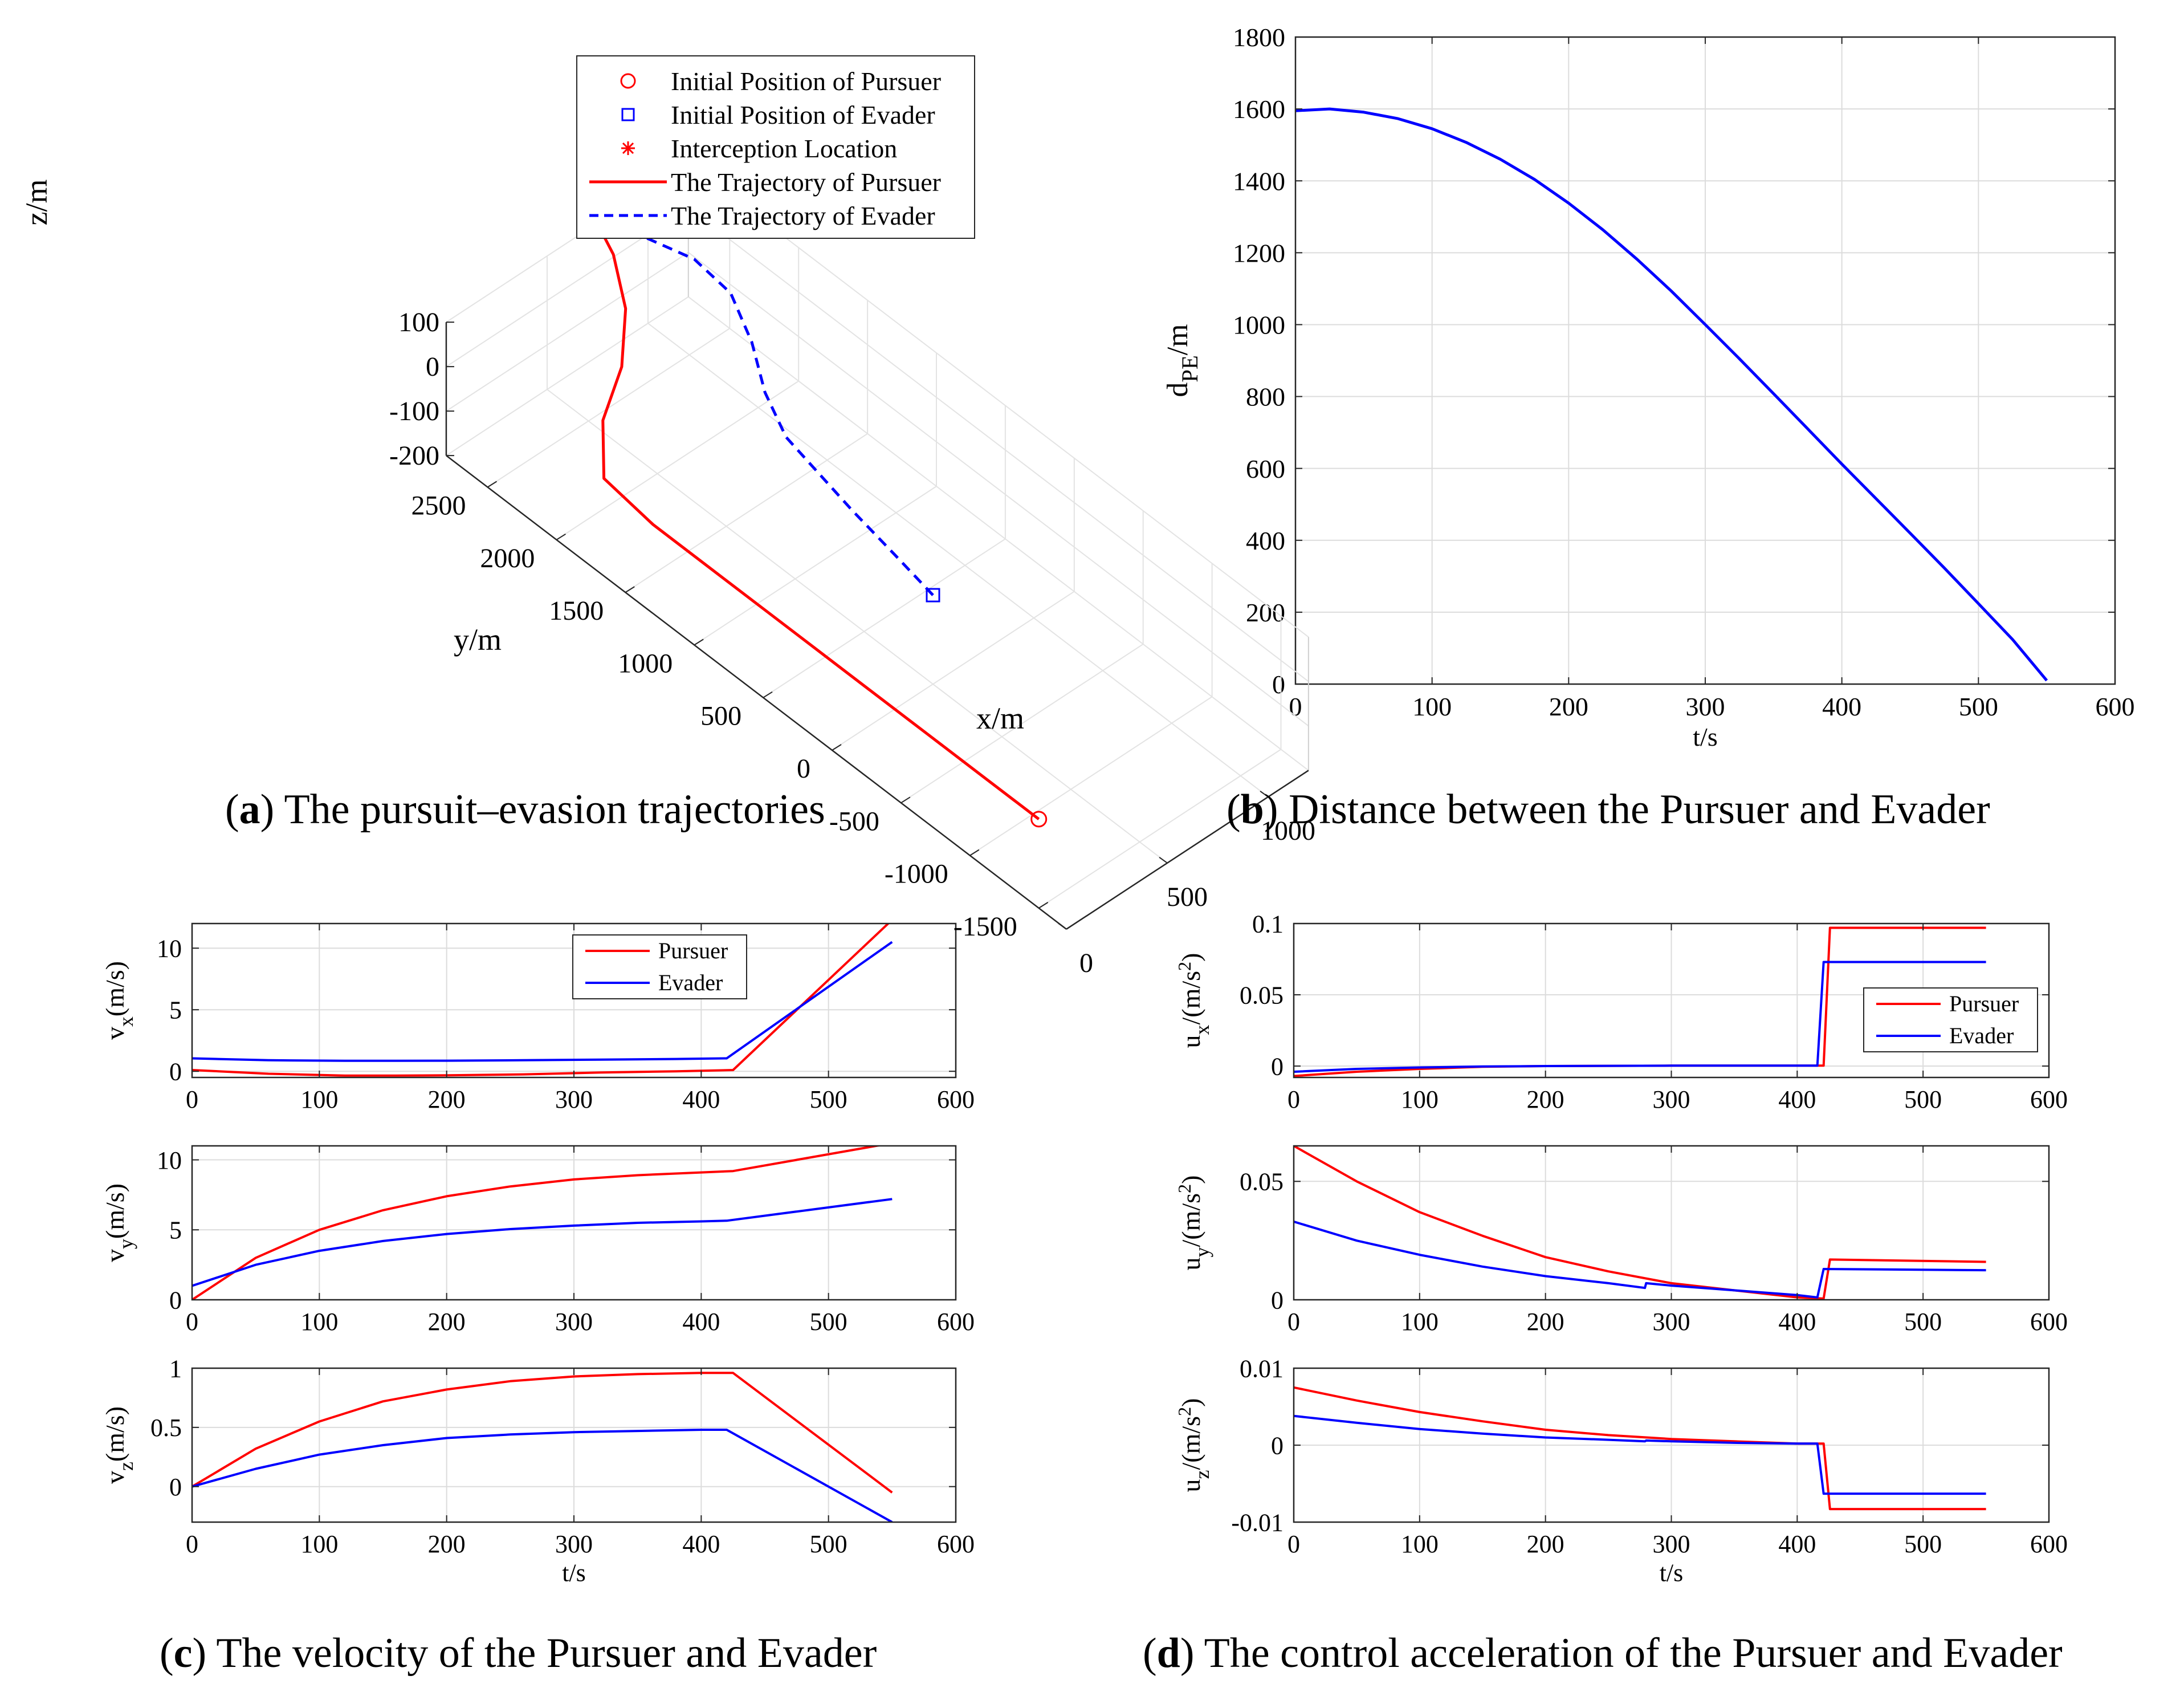 The width and height of the screenshot is (2184, 1692). What do you see at coordinates (1705, 737) in the screenshot?
I see `x-axis-label-b: t/s` at bounding box center [1705, 737].